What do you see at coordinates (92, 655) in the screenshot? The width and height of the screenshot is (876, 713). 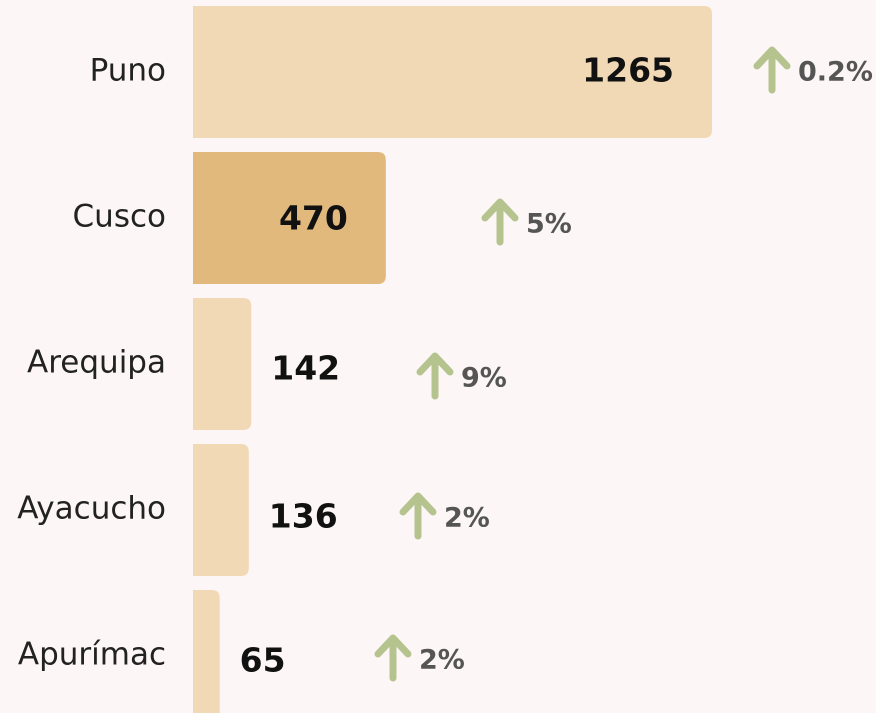 I see `category-label: Apurímac` at bounding box center [92, 655].